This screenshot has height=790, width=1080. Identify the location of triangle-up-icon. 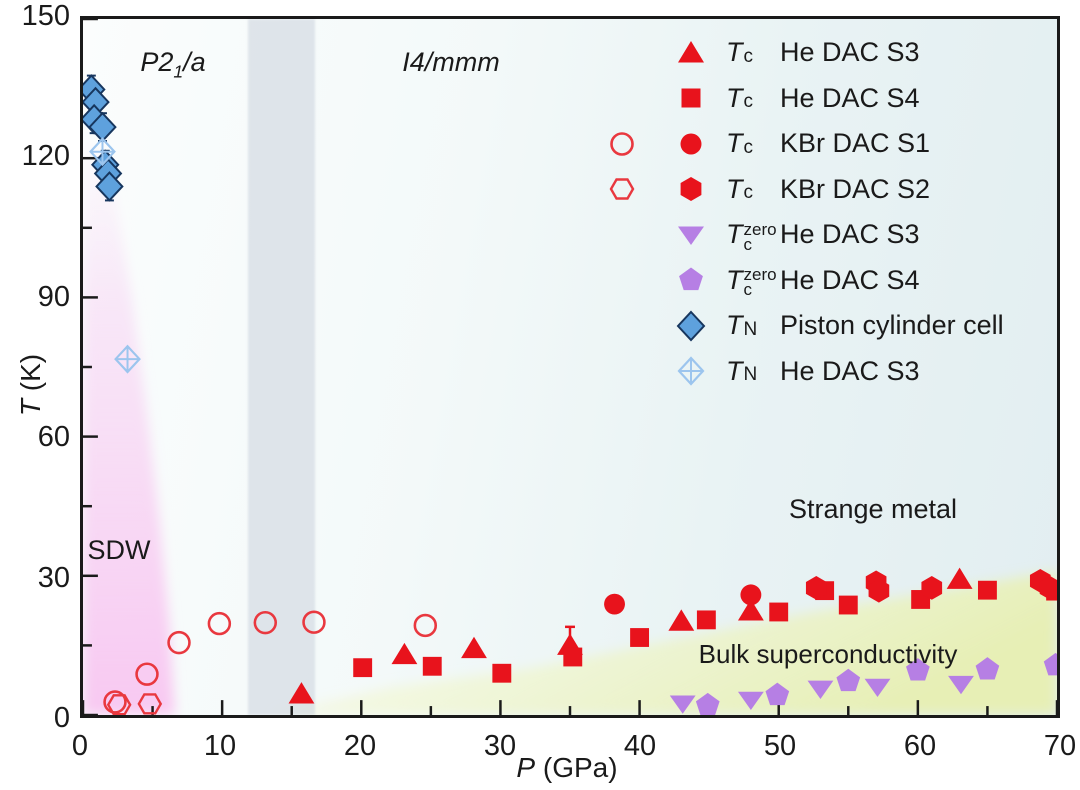
(691, 51).